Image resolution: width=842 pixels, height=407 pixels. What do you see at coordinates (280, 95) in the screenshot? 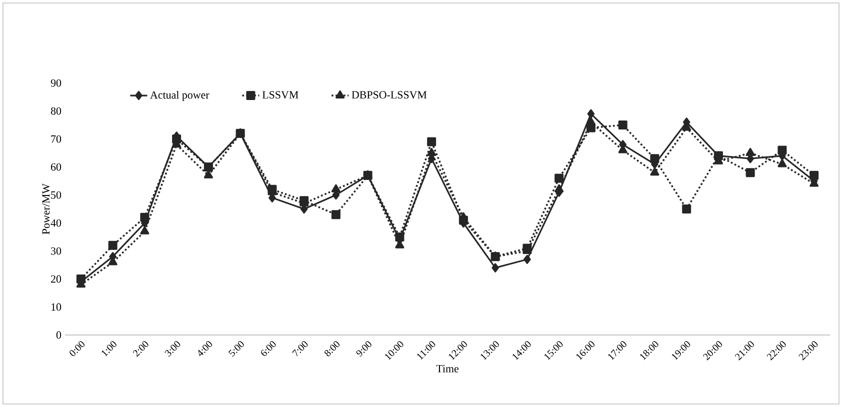
I see `legend-label: LSSVM` at bounding box center [280, 95].